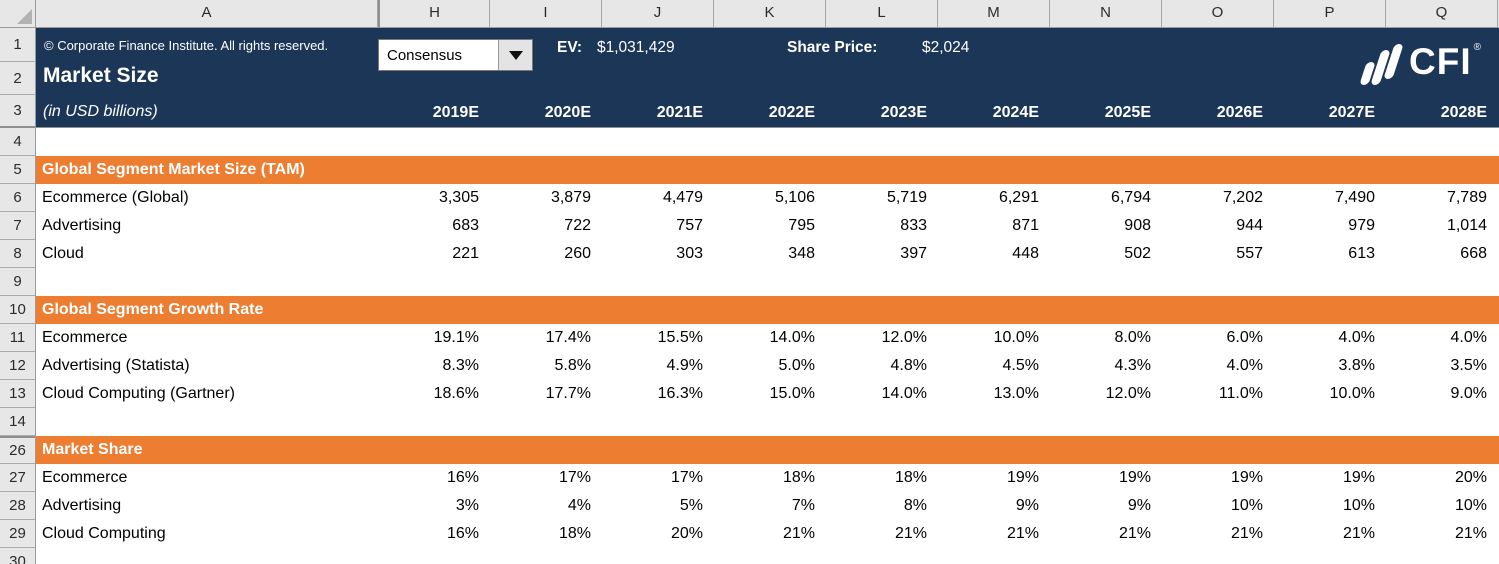 The image size is (1499, 564). What do you see at coordinates (577, 253) in the screenshot?
I see `value-cell: 260` at bounding box center [577, 253].